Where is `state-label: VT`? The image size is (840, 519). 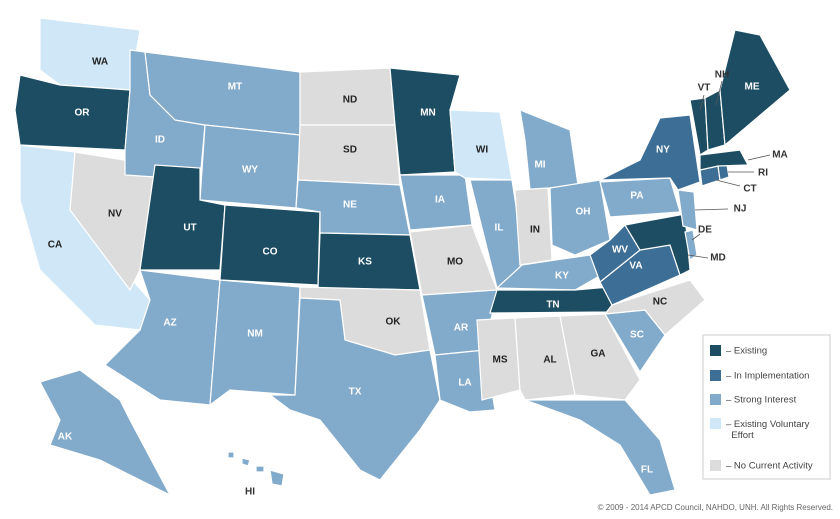 state-label: VT is located at coordinates (704, 88).